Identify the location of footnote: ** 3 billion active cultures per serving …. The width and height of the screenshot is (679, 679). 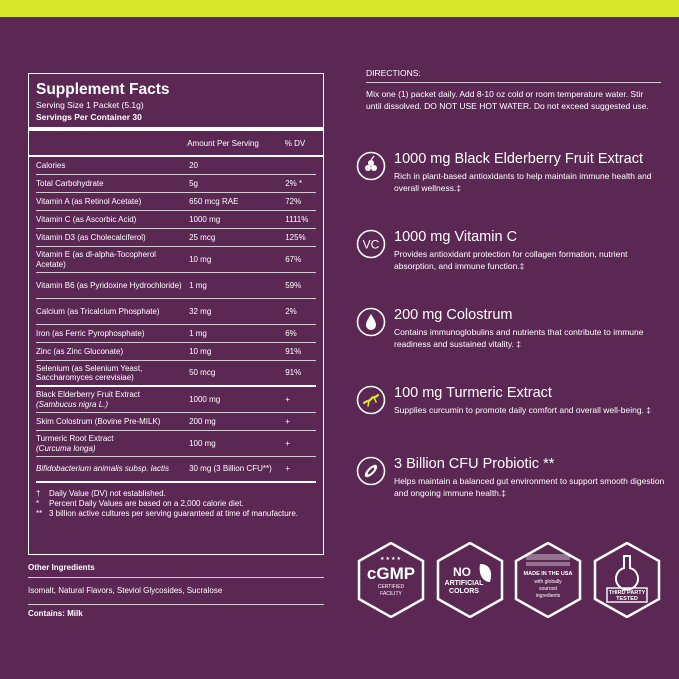
(167, 513).